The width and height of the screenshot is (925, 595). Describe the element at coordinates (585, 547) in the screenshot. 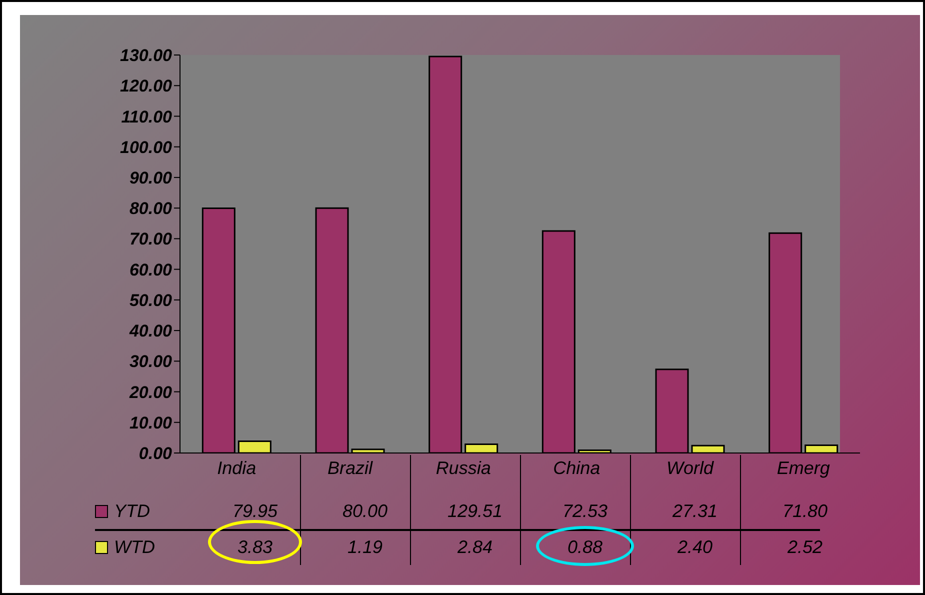

I see `data-label: 0.88` at that location.